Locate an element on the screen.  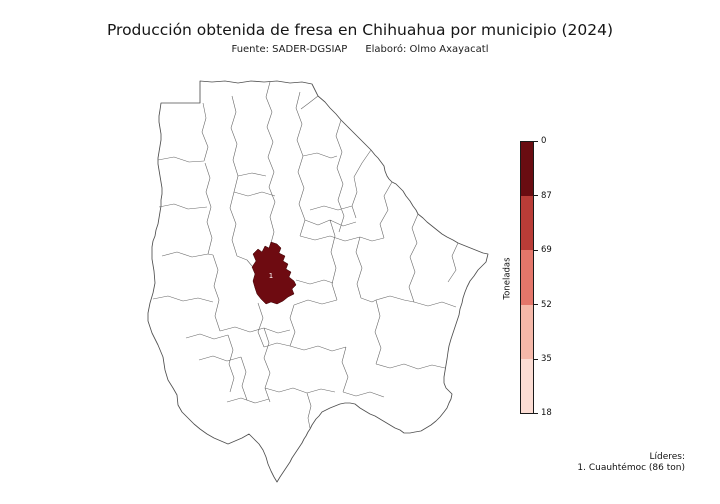
leaders-note: Líderes: 1. Cuauhtémoc (86 ton) is located at coordinates (631, 463).